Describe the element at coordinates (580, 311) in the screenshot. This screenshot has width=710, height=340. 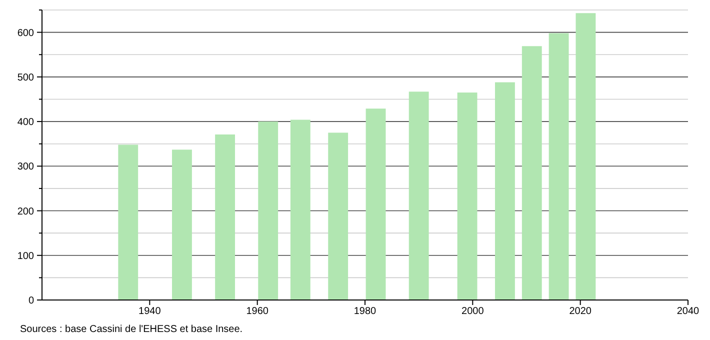
I see `x-tick-label: 2020` at that location.